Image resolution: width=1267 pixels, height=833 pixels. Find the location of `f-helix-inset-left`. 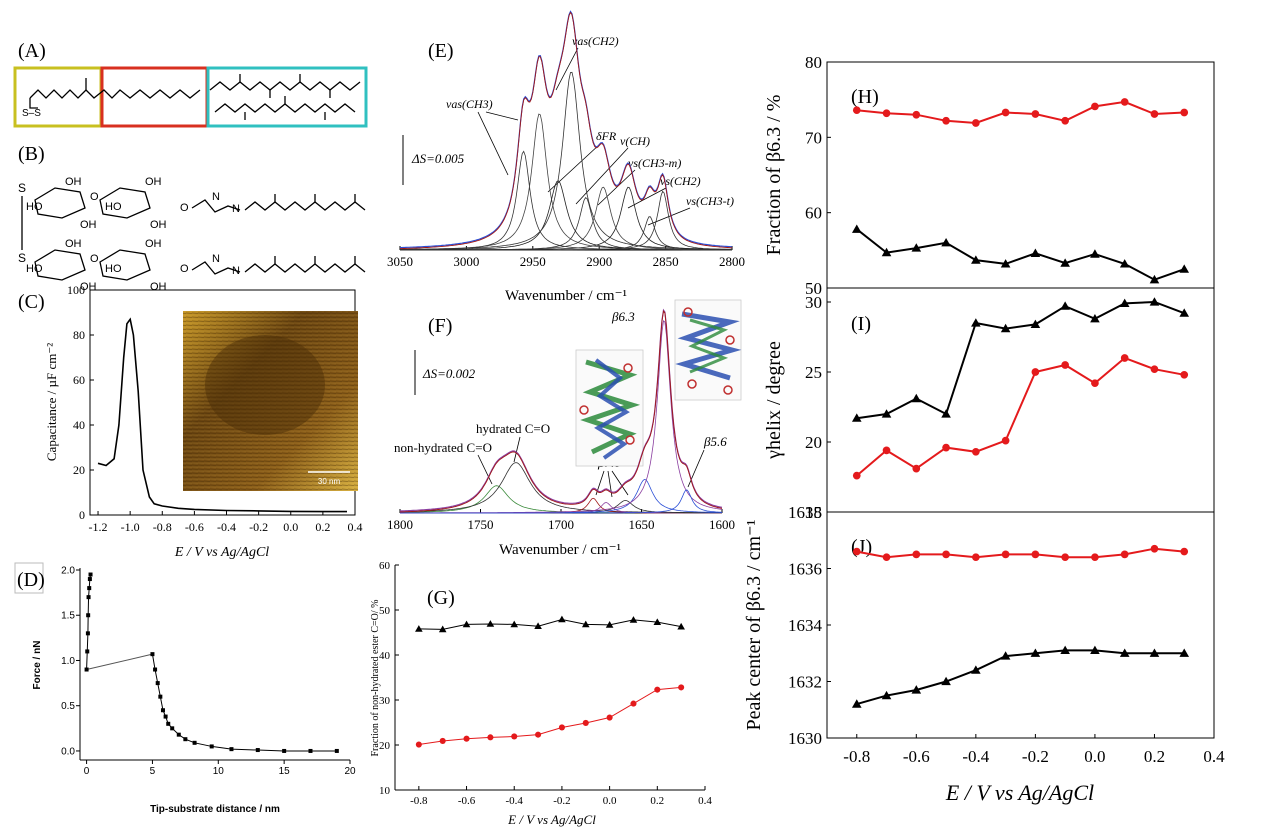

f-helix-inset-left is located at coordinates (609, 408).